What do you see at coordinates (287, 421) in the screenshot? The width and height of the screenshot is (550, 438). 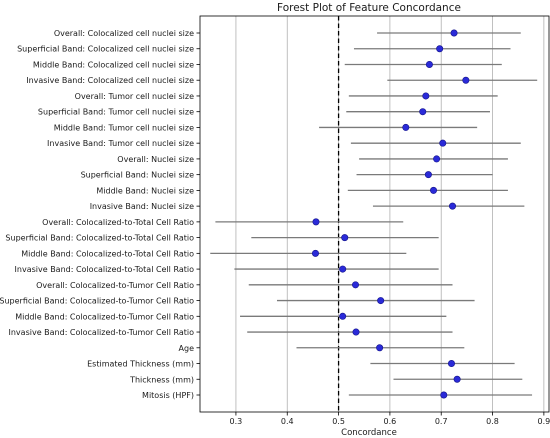 I see `x-tick-label: 0.4` at bounding box center [287, 421].